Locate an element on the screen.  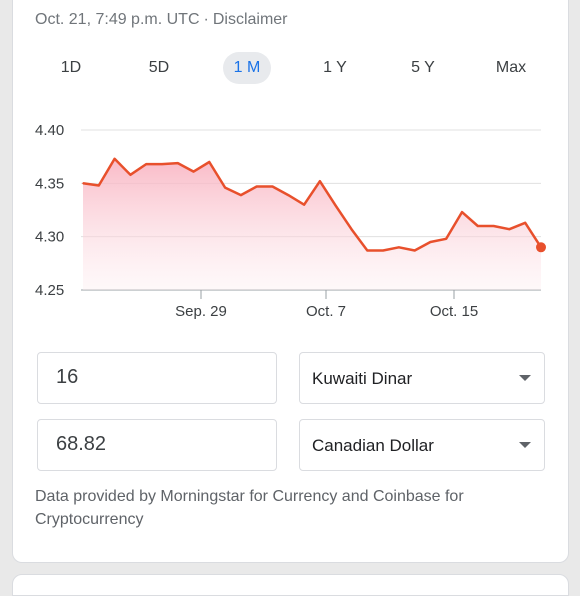
range-tabs: 1D 5D 1 M 1 Y 5 Y Max is located at coordinates (290, 65).